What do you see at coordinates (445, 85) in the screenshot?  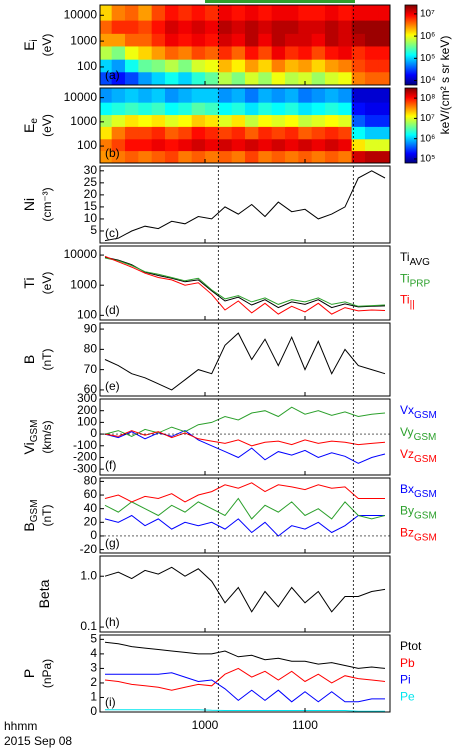 I see `colorbar-label: keV/(cm² s sr keV)` at bounding box center [445, 85].